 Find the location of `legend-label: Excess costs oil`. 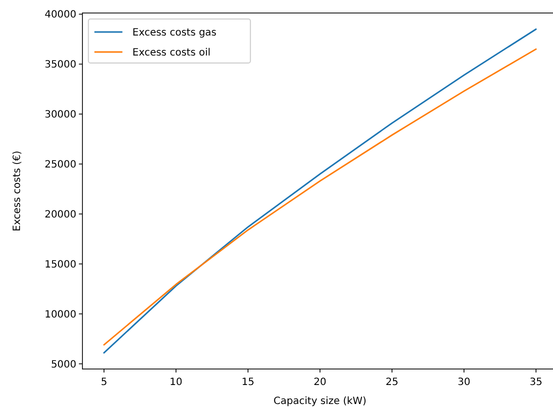

legend-label: Excess costs oil is located at coordinates (171, 53).